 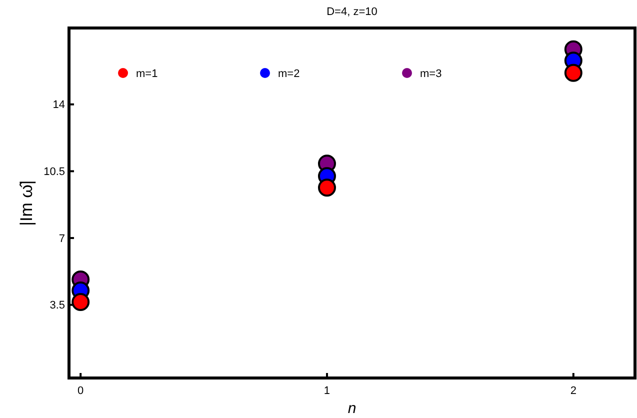 I want to click on legend-label: m=2, so click(x=289, y=74).